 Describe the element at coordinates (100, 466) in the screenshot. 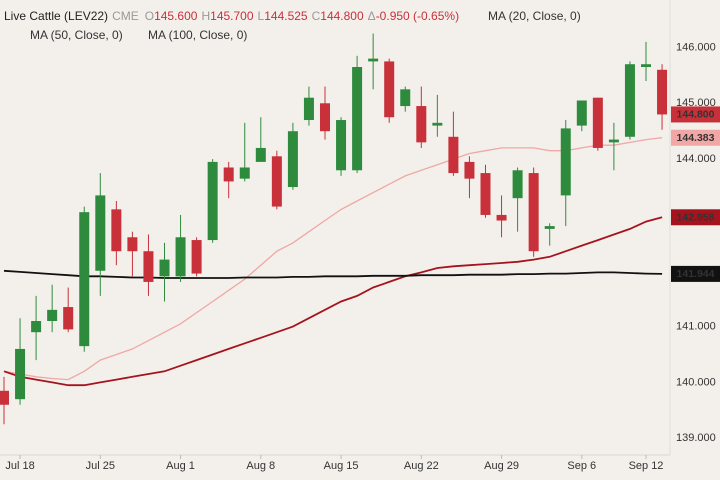

I see `x-tick-label: Jul 25` at that location.